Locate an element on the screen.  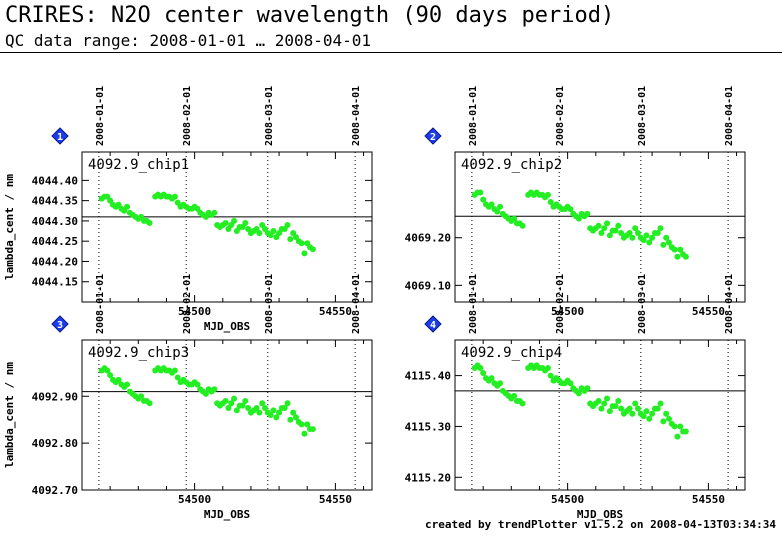
panel1-x-axis-label: MJD_OBS is located at coordinates (227, 326).